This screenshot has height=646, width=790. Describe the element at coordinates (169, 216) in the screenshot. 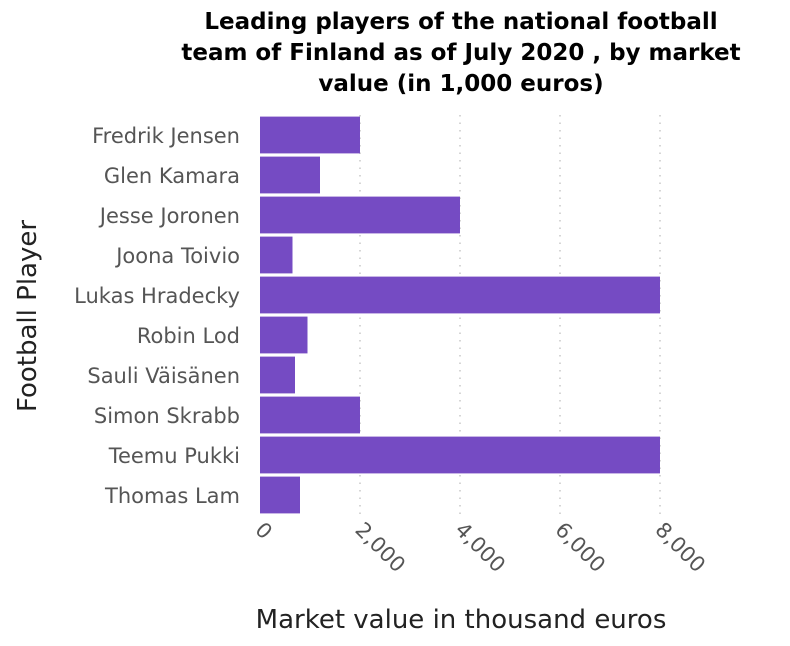

I see `y-tick-label: Jesse Joronen` at that location.